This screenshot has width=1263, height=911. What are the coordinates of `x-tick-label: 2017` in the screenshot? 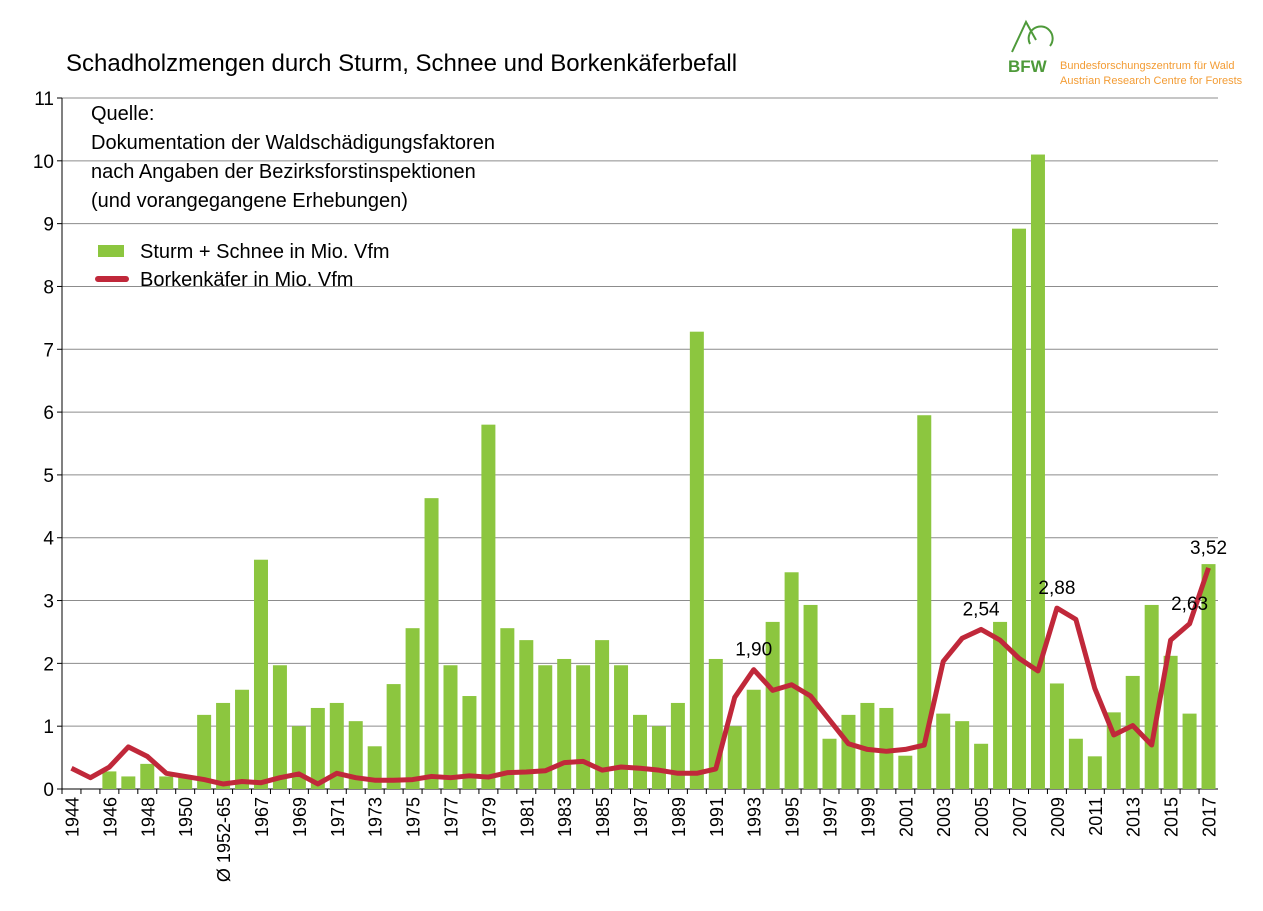 It's located at (1210, 817).